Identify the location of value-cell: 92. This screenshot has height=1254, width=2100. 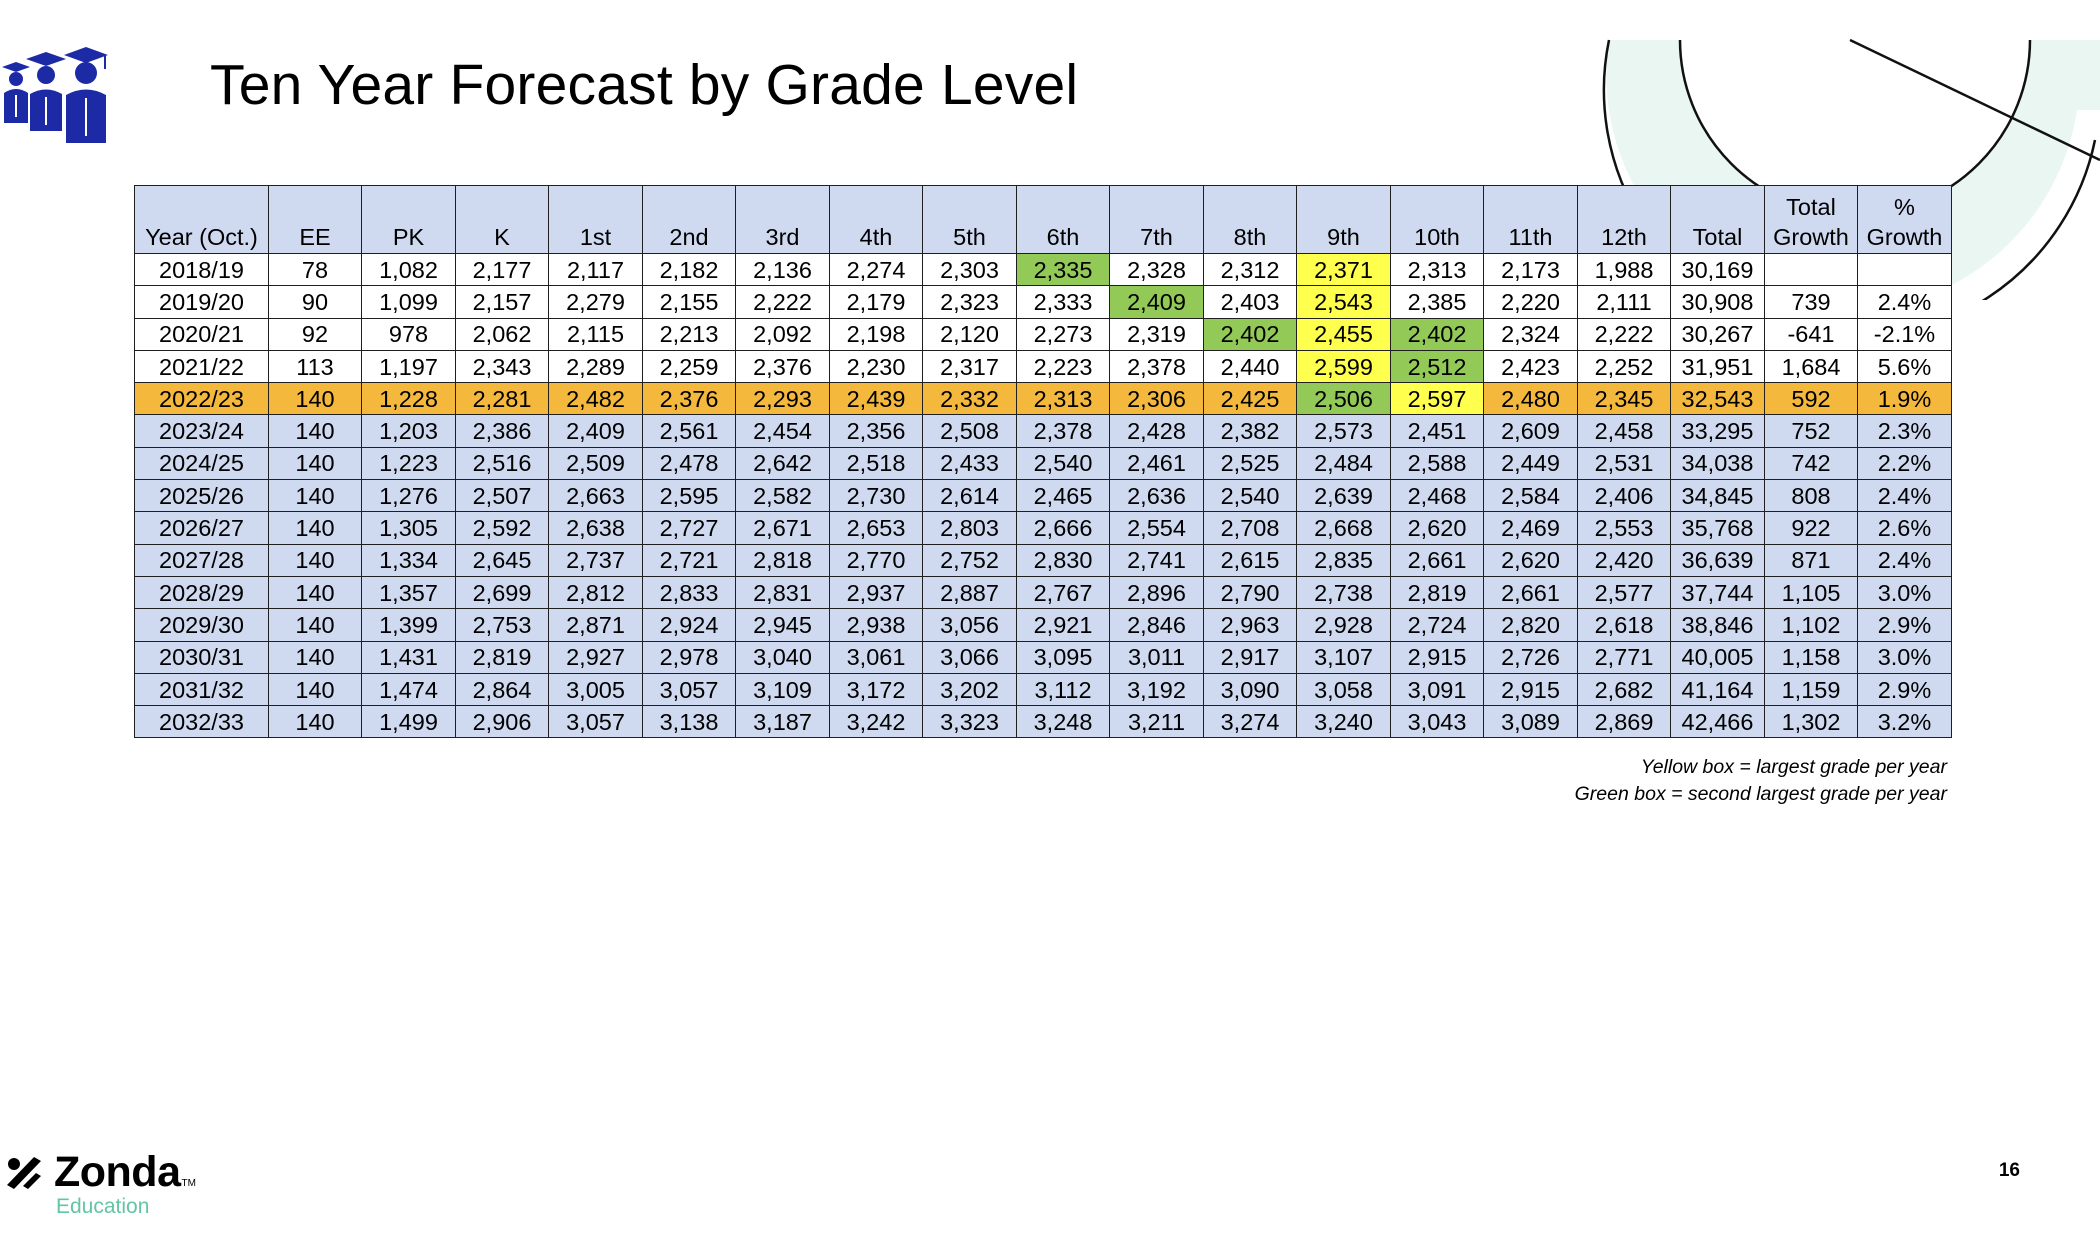
(315, 334).